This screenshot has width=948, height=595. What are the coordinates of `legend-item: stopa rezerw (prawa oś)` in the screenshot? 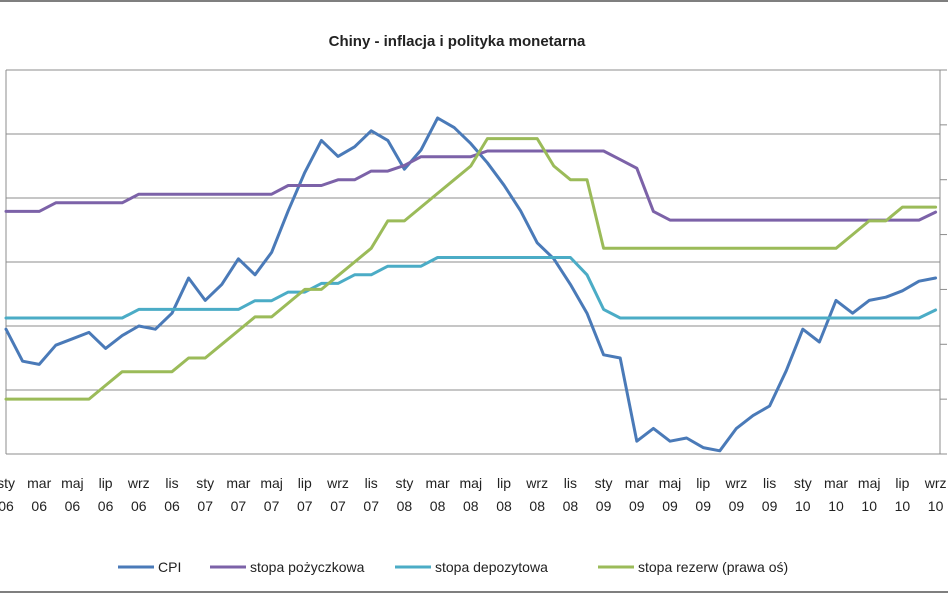 It's located at (693, 567).